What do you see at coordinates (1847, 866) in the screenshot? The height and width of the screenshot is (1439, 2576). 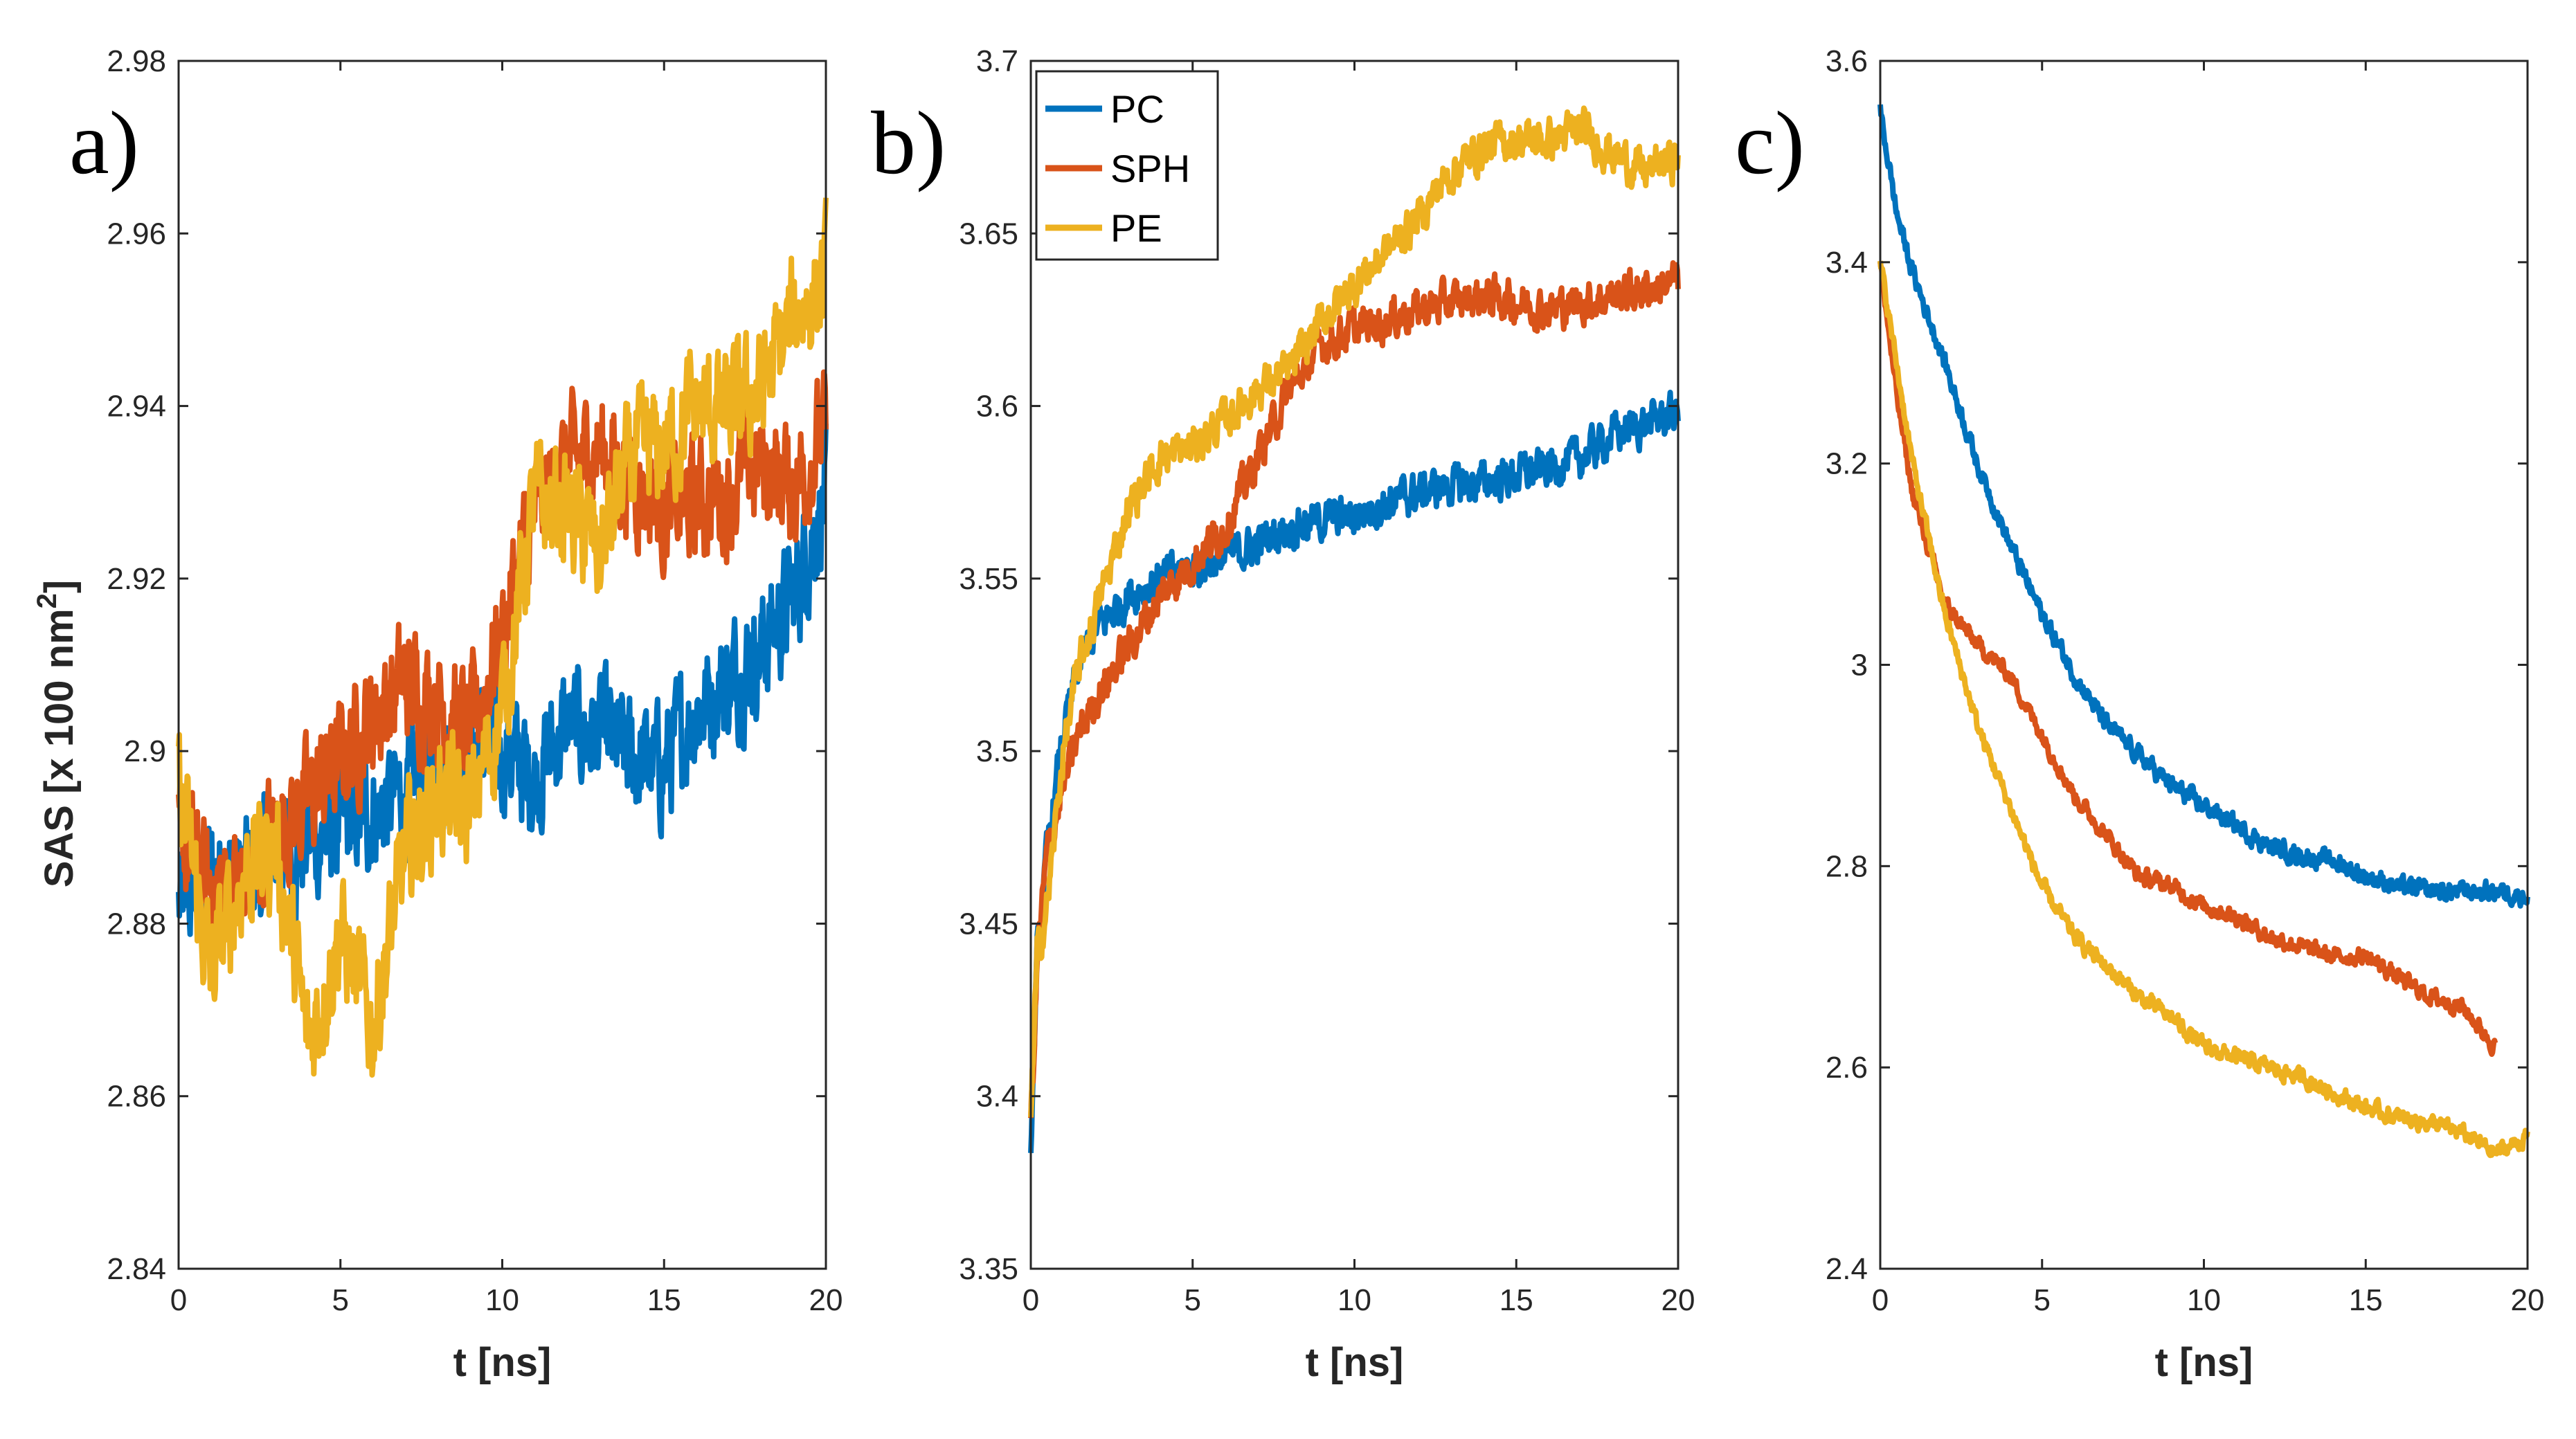 I see `y-tick-label: 2.8` at bounding box center [1847, 866].